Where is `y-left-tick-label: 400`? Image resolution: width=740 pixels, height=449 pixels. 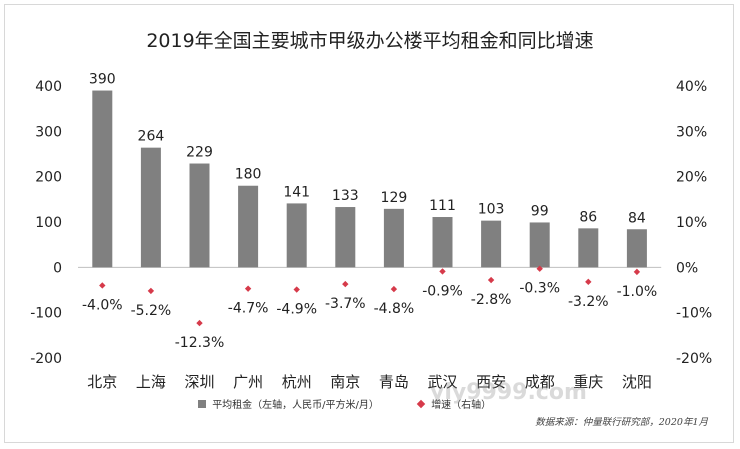
y-left-tick-label: 400 is located at coordinates (48, 87).